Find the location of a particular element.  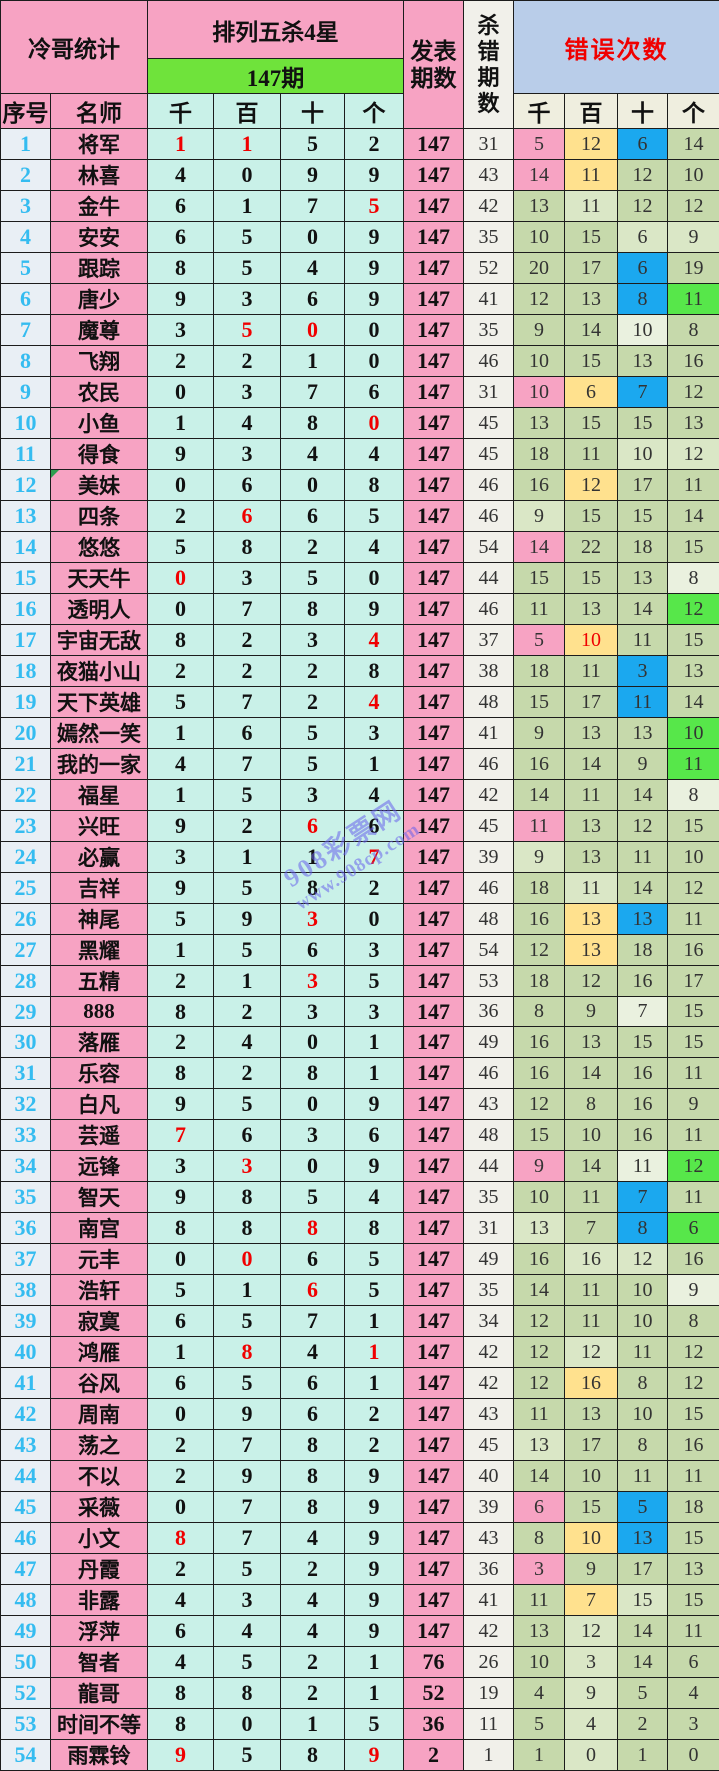

wrong-count-cell: 35 is located at coordinates (489, 1197).